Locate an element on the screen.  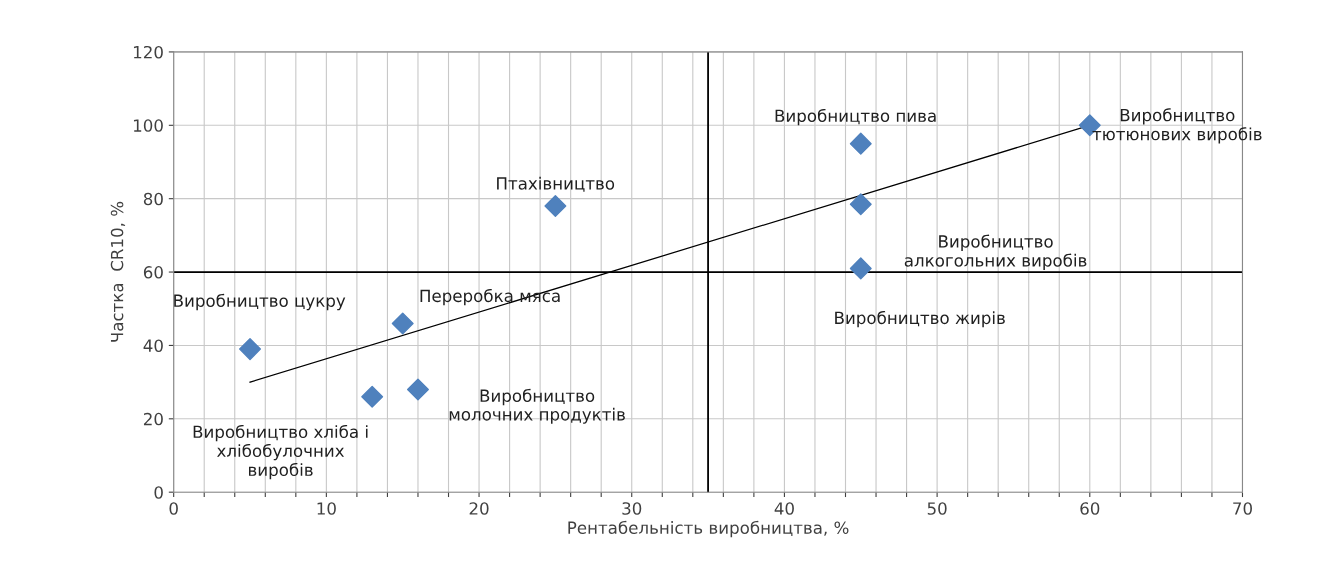
annotation: Виробництво тютюнових виробів is located at coordinates (1177, 126).